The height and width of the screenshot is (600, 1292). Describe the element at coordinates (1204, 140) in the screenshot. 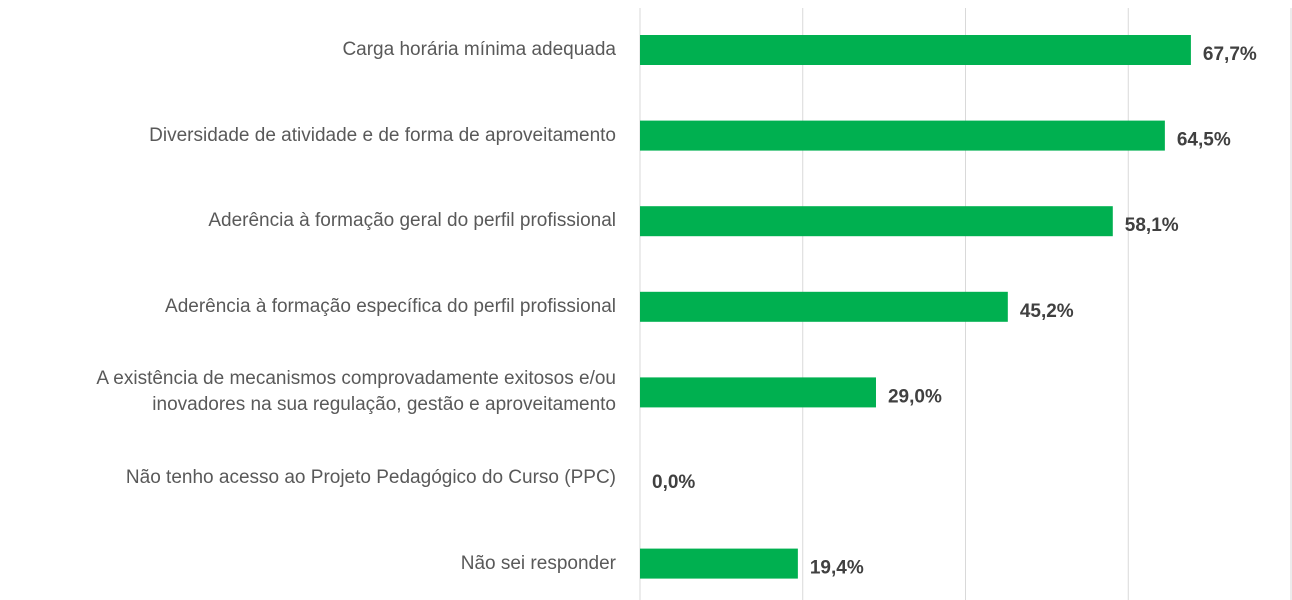

I see `value-label: 64,5%` at that location.